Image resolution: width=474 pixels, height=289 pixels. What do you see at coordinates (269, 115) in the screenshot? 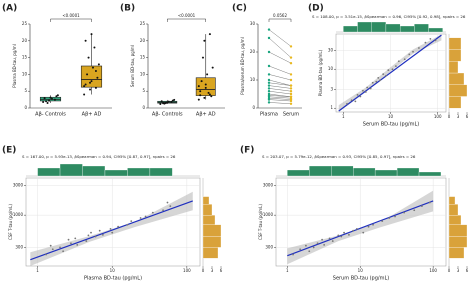
I see `x-tick-label: Plasma` at bounding box center [269, 115].